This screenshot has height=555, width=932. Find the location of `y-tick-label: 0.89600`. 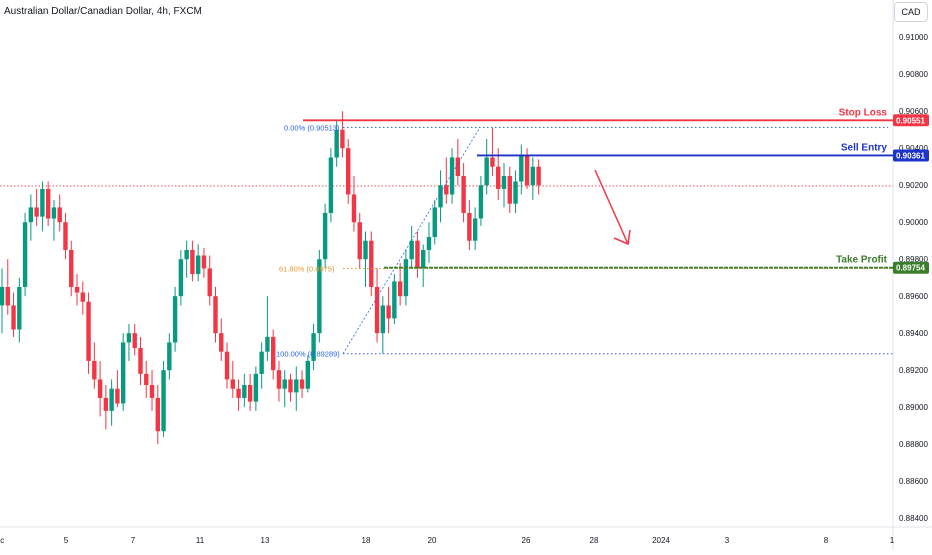

y-tick-label: 0.89600 is located at coordinates (913, 296).